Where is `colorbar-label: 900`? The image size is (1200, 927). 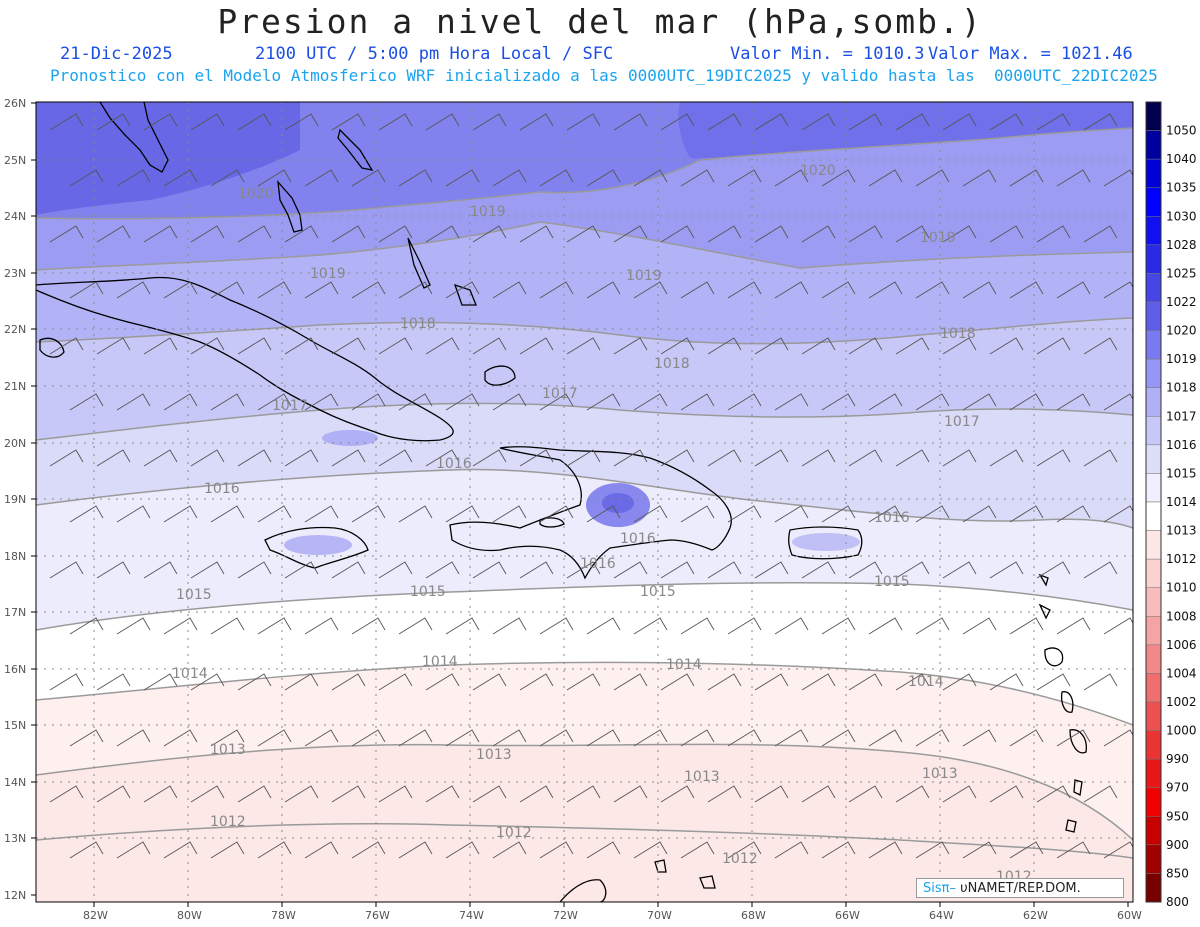
colorbar-label: 900 is located at coordinates (1177, 845).